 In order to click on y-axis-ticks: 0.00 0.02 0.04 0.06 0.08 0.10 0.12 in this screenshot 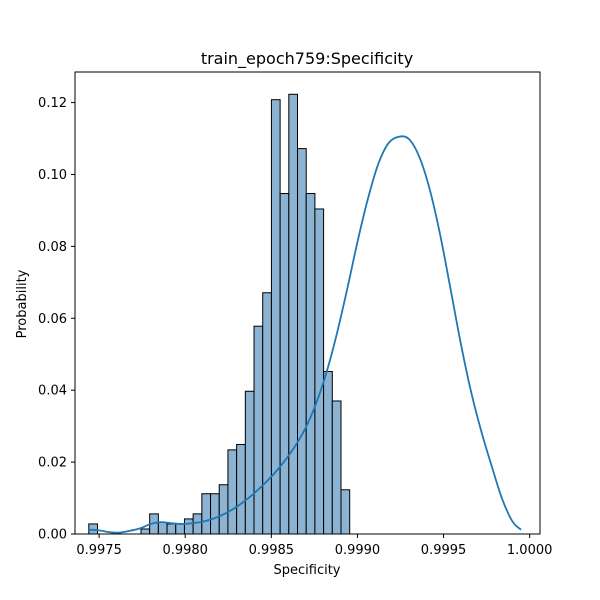, I will do `click(56, 319)`.